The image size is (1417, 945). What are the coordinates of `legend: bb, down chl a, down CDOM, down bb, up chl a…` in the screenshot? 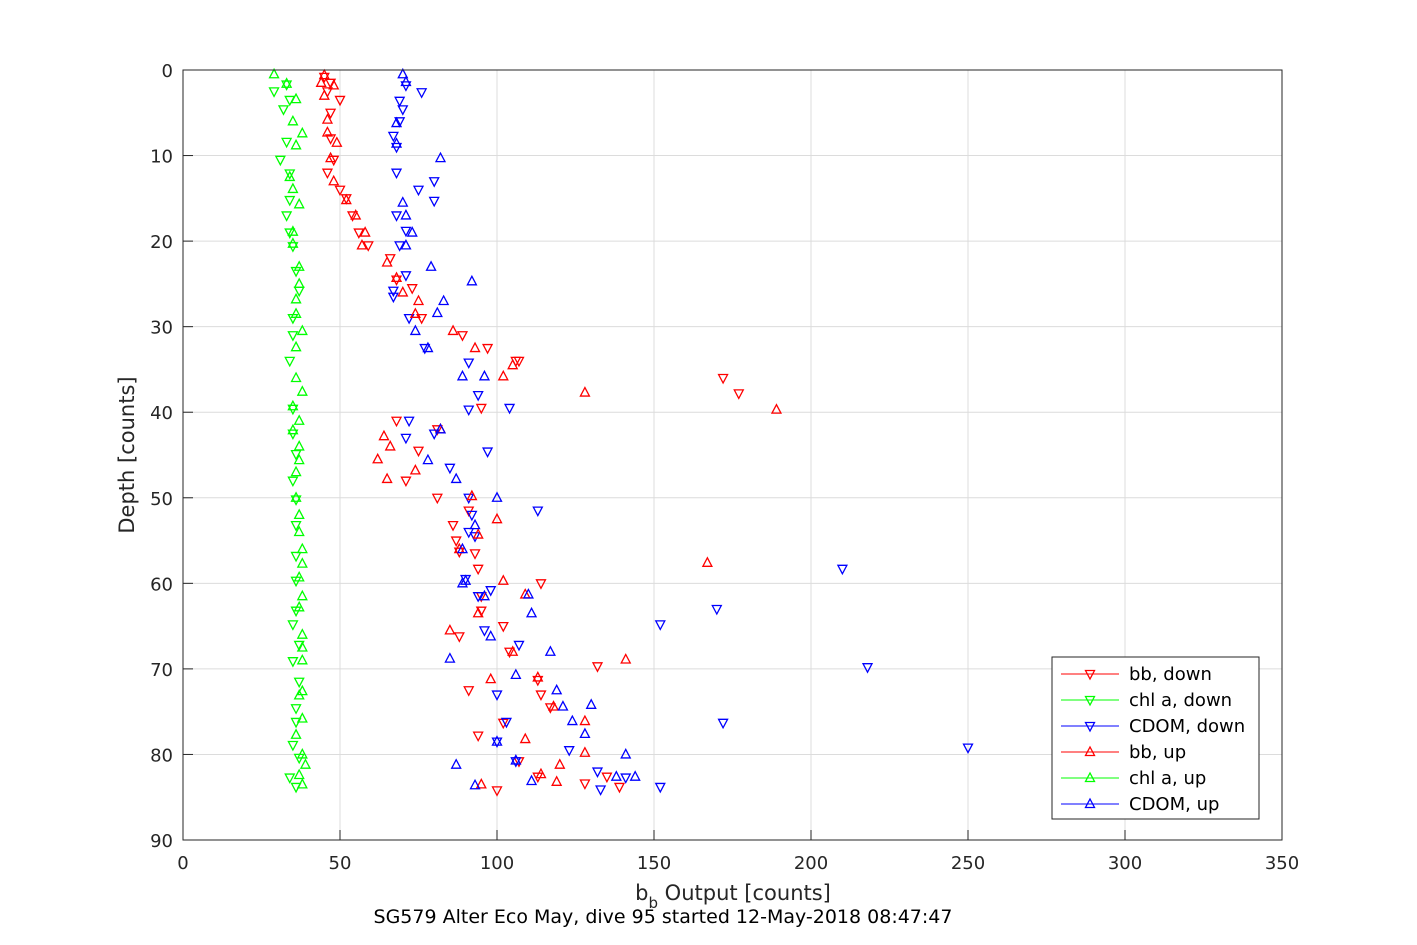 It's located at (1155, 738).